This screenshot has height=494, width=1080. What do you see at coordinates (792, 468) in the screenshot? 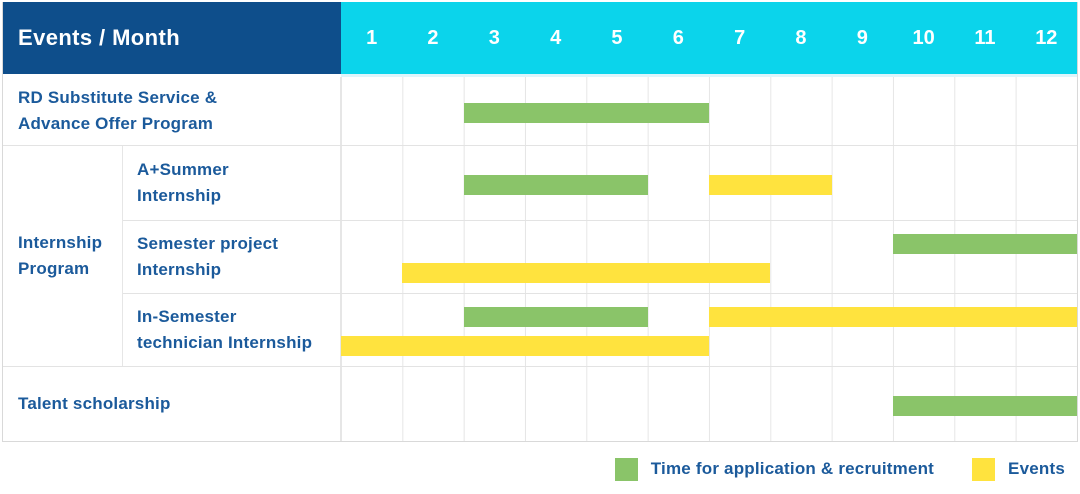
I see `legend-label: Time for application & recruitment` at bounding box center [792, 468].